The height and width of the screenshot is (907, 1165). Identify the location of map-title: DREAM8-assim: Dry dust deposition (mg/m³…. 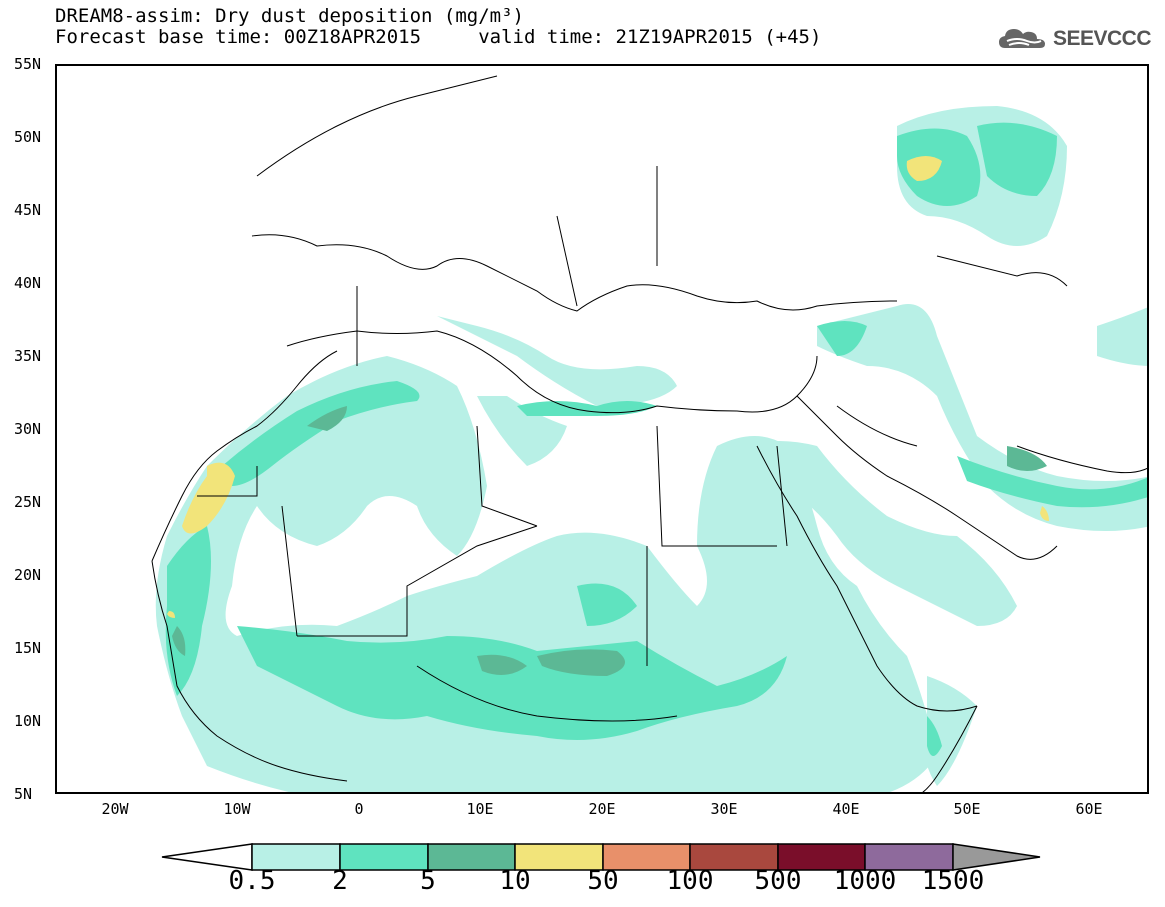
(289, 16).